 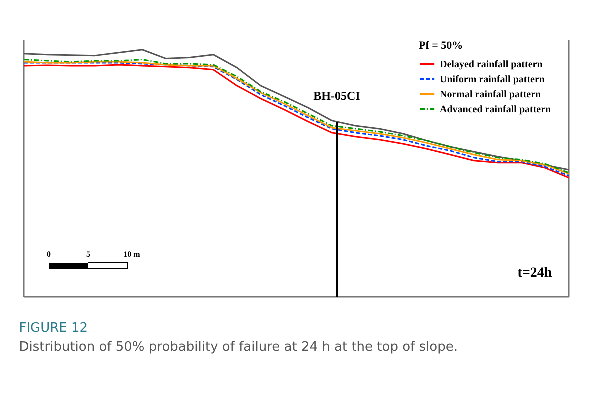 I want to click on legend-label: Delayed rainfall pattern, so click(x=492, y=65).